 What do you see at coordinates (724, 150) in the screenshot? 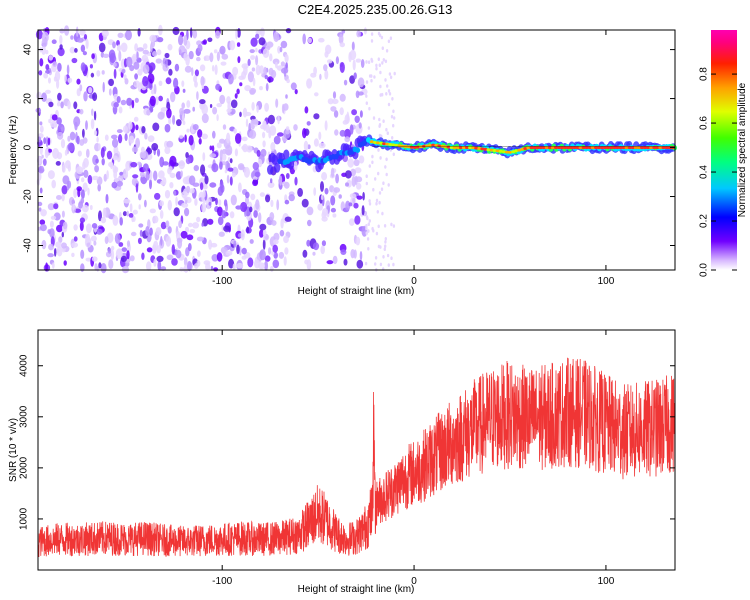
I see `colorbar-gradient` at bounding box center [724, 150].